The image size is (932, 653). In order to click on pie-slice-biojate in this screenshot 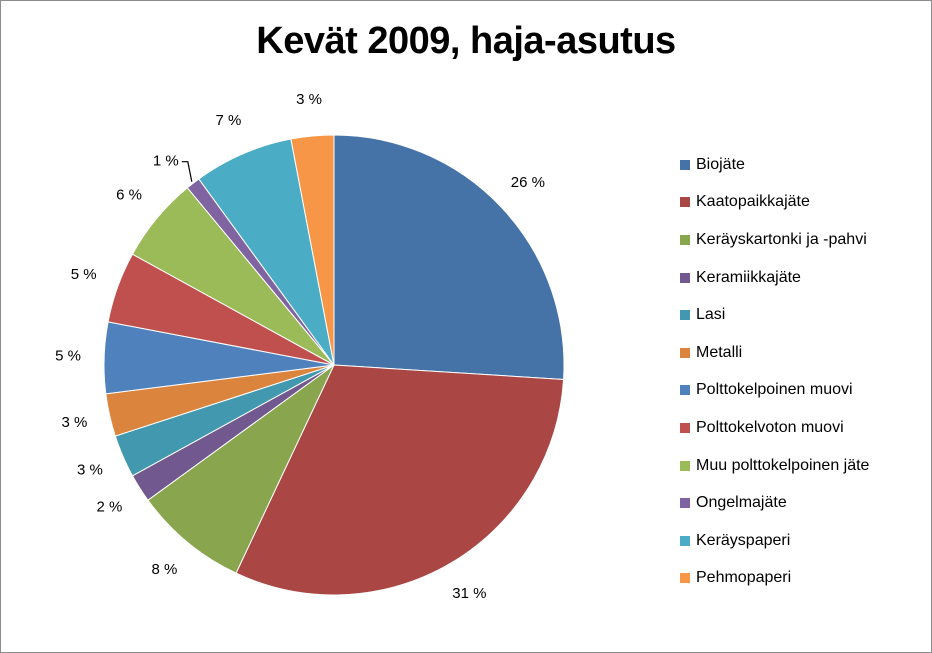, I will do `click(449, 257)`.